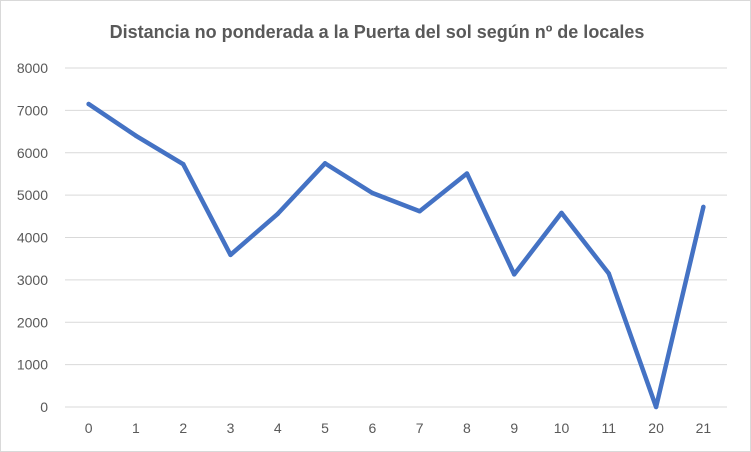 This screenshot has width=751, height=452. Describe the element at coordinates (514, 428) in the screenshot. I see `x-tick-label: 9` at that location.